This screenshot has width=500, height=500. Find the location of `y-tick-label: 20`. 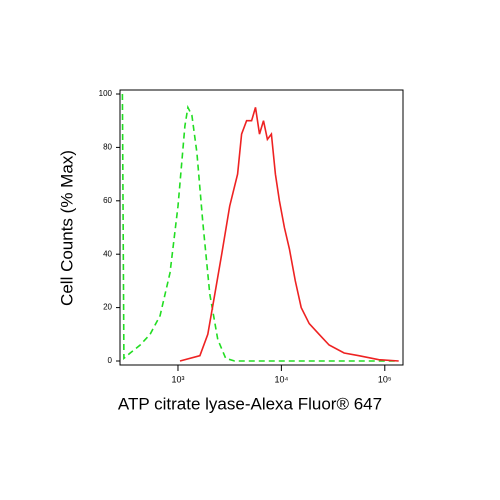

y-tick-label: 20 is located at coordinates (107, 307).